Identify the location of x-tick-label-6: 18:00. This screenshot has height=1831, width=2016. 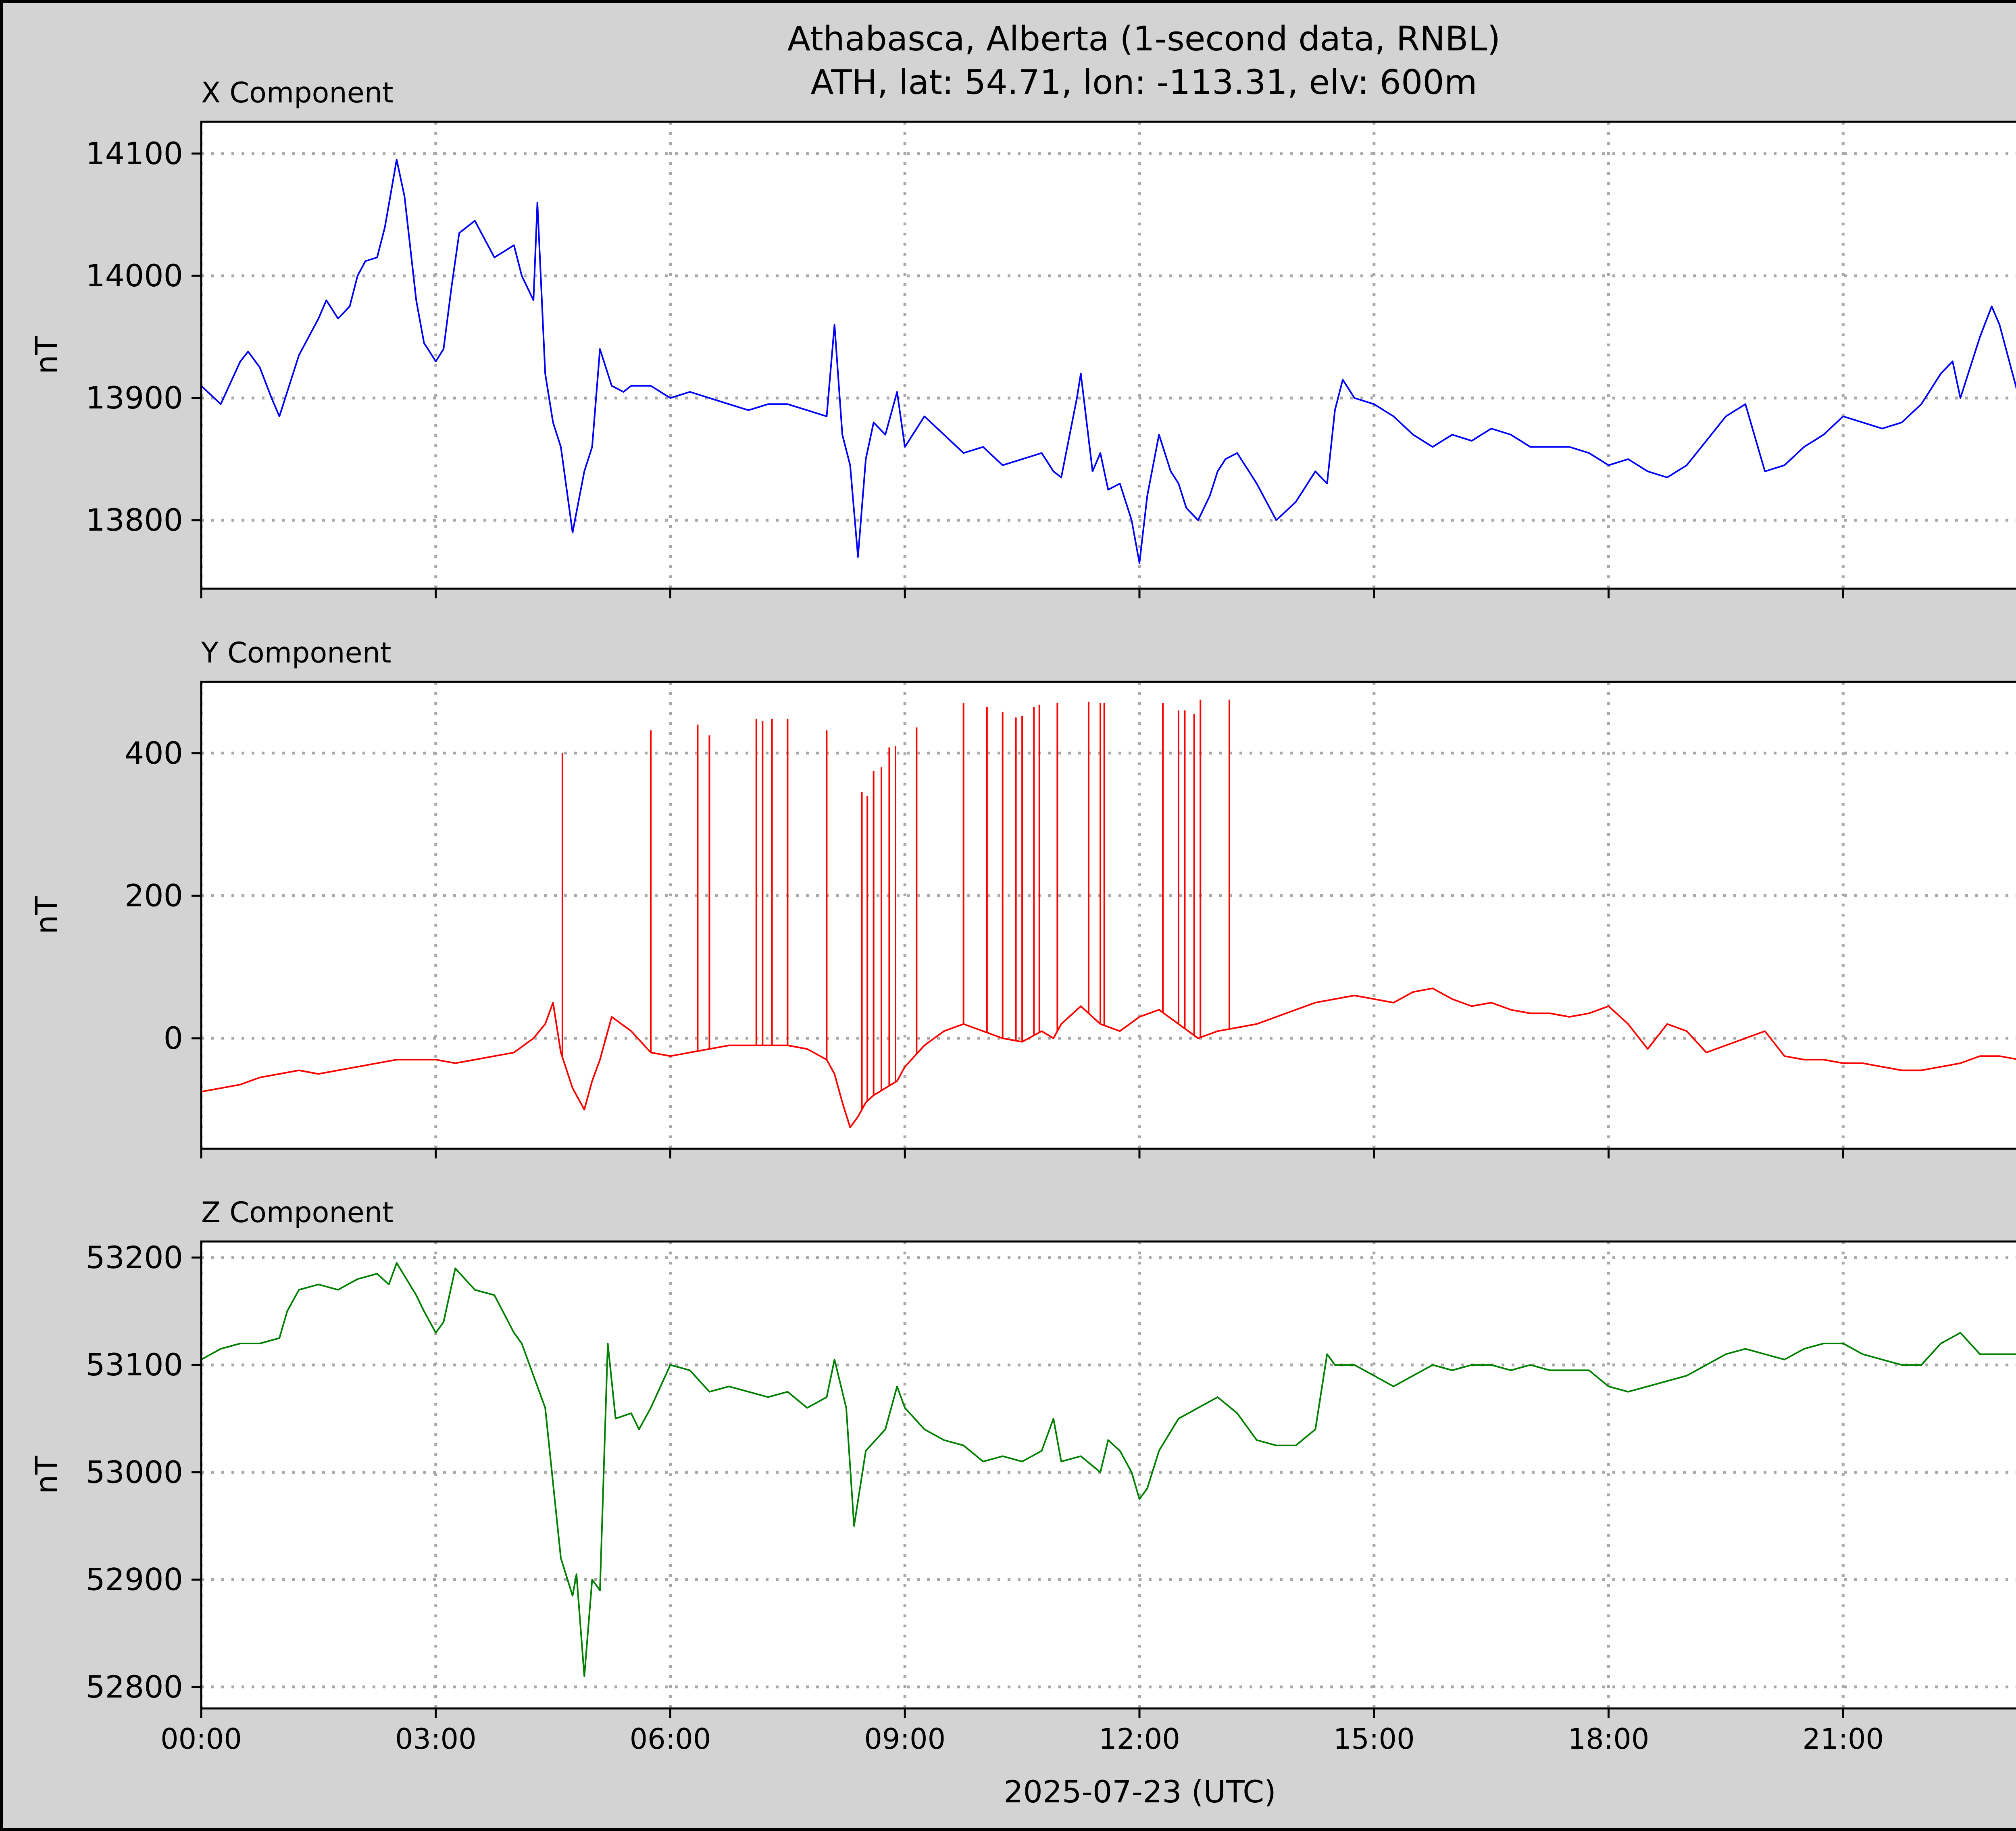
(1608, 1739).